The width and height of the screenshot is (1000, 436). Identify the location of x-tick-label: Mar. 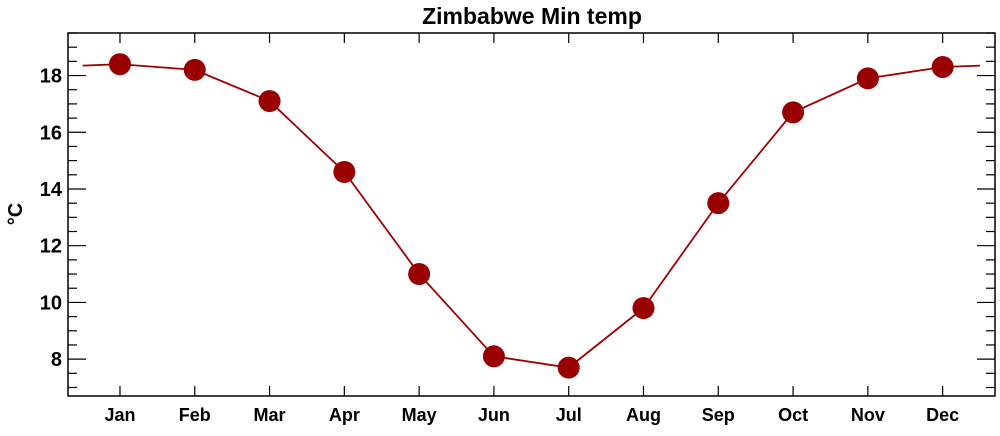
(270, 415).